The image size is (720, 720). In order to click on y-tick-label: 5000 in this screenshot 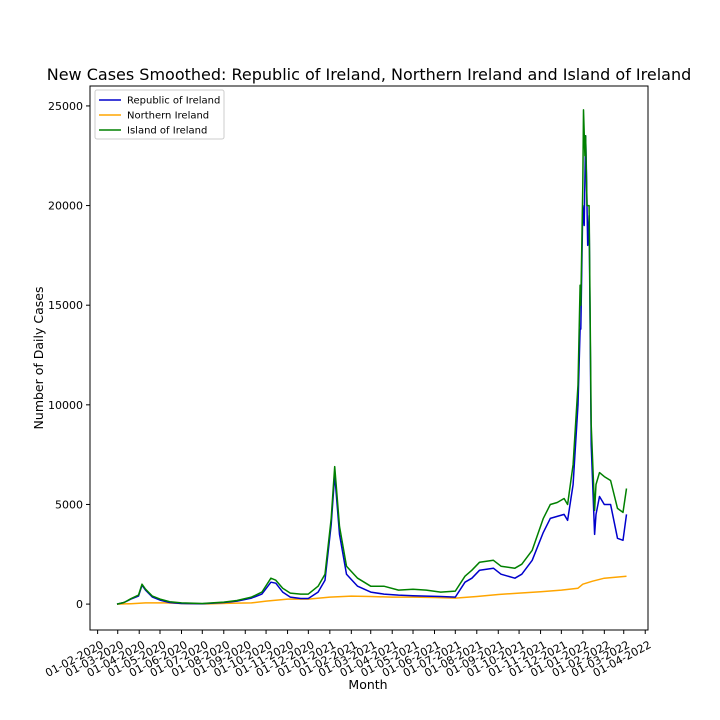, I will do `click(69, 504)`.